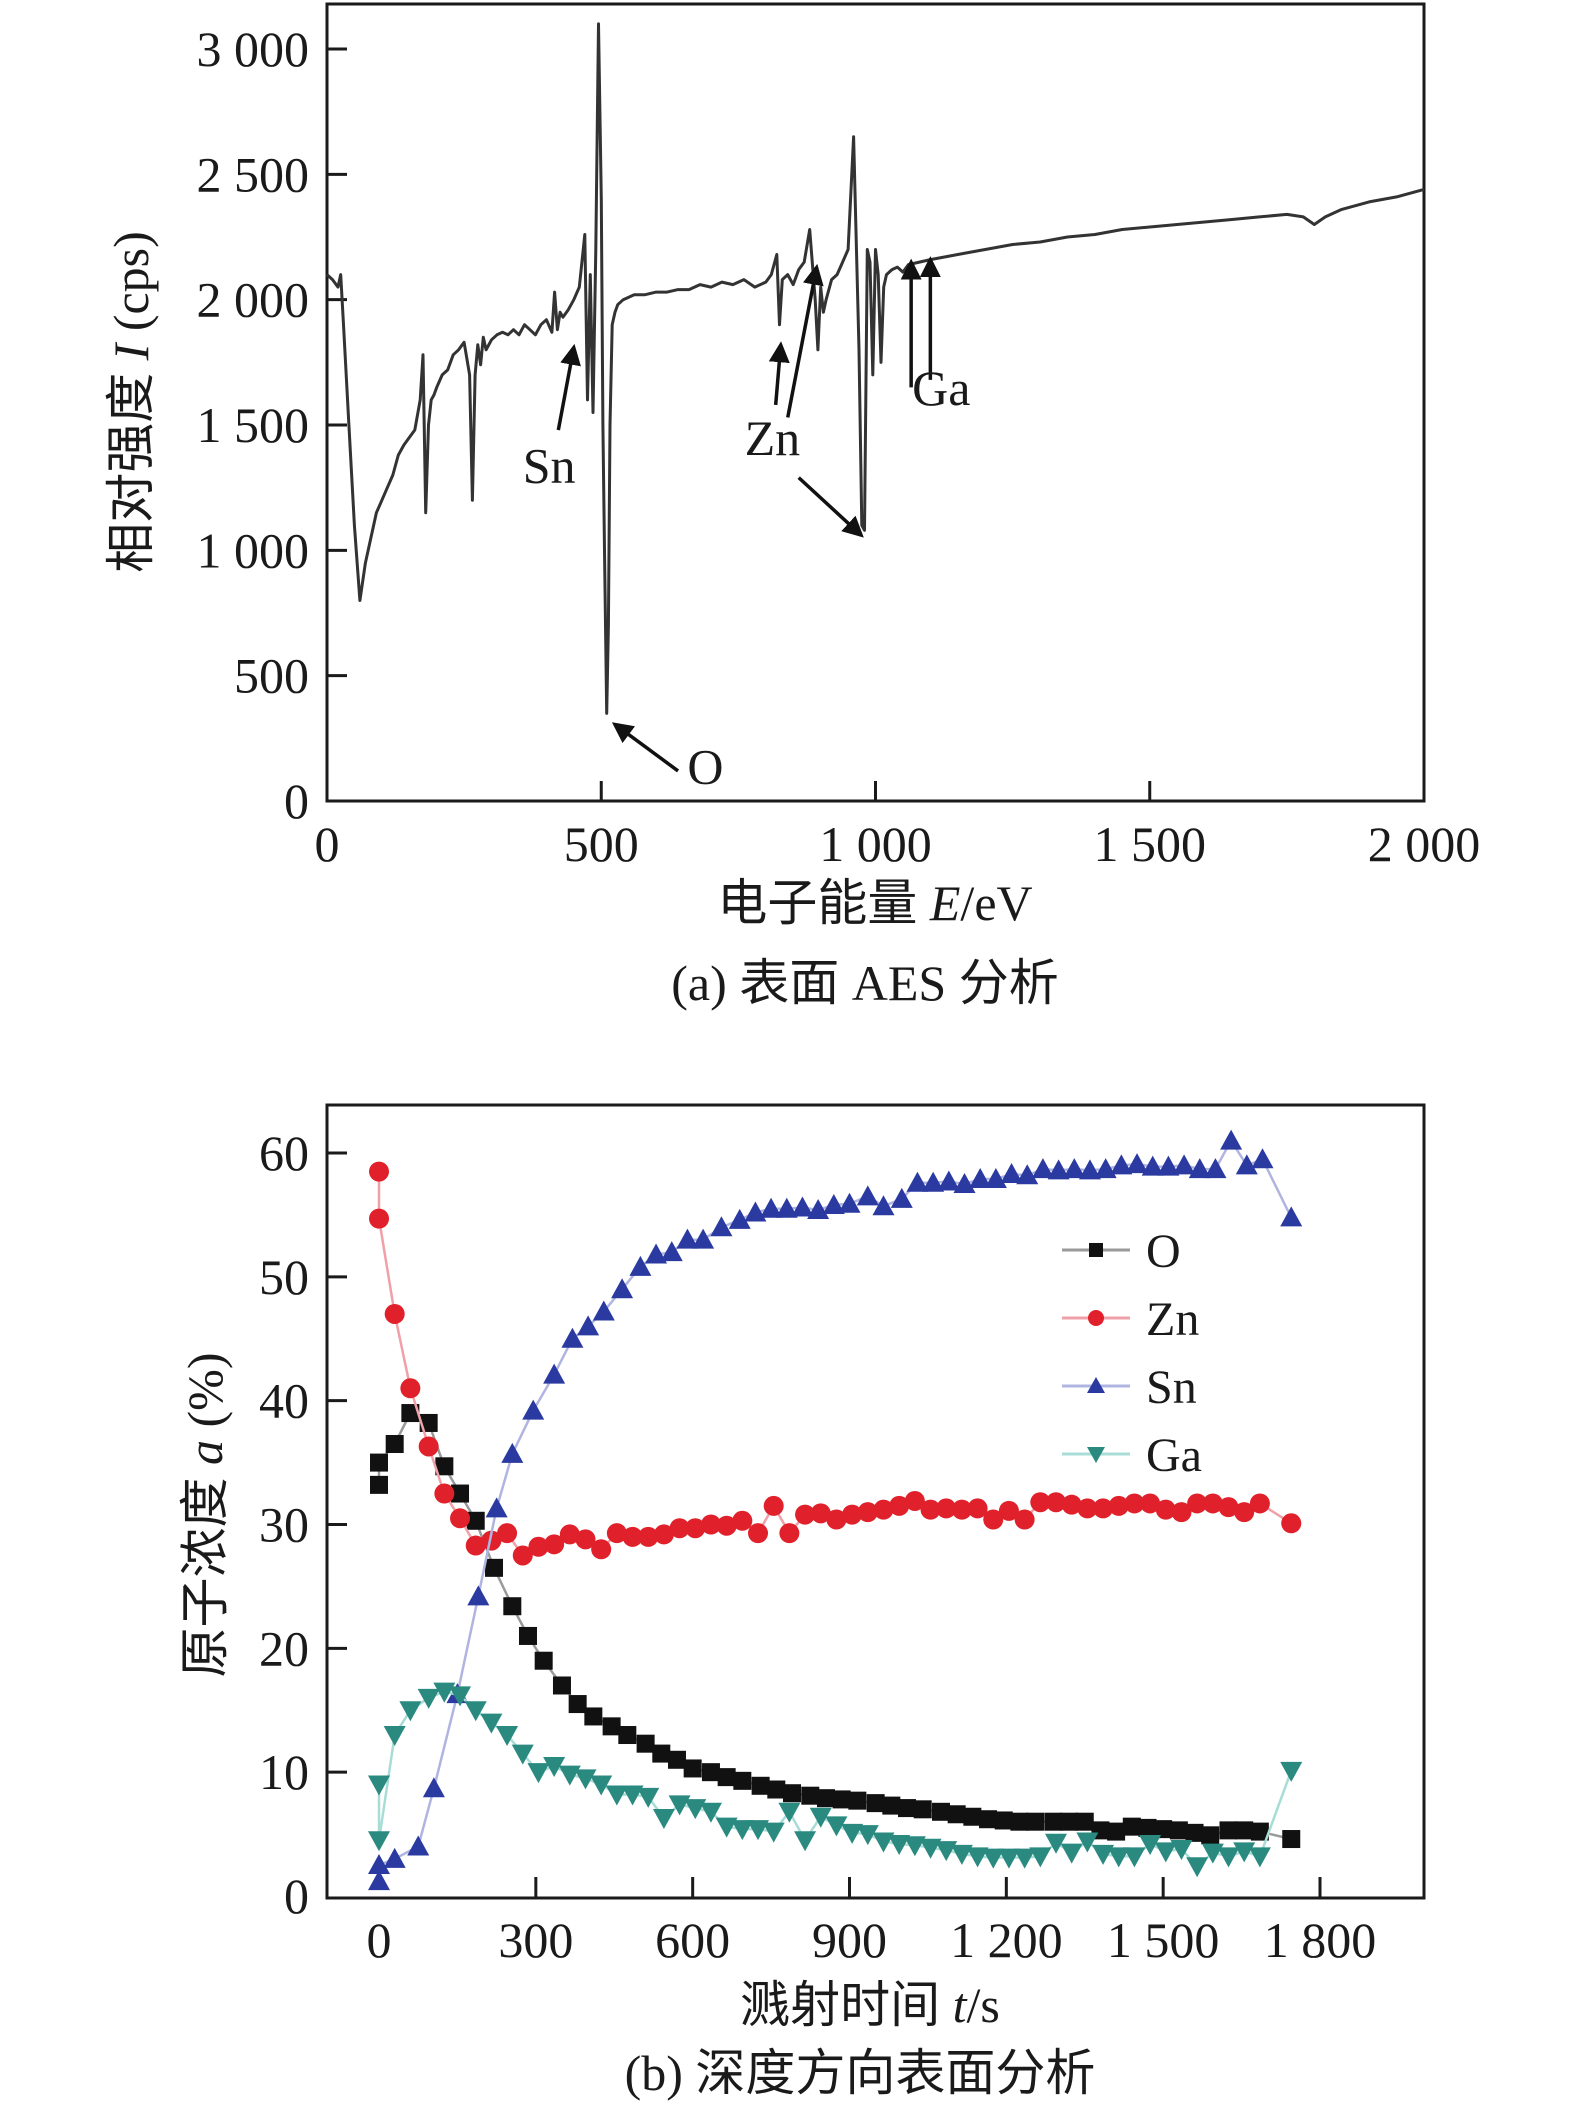 This screenshot has height=2102, width=1575. Describe the element at coordinates (568, 387) in the screenshot. I see `sn-arrow-icon` at that location.